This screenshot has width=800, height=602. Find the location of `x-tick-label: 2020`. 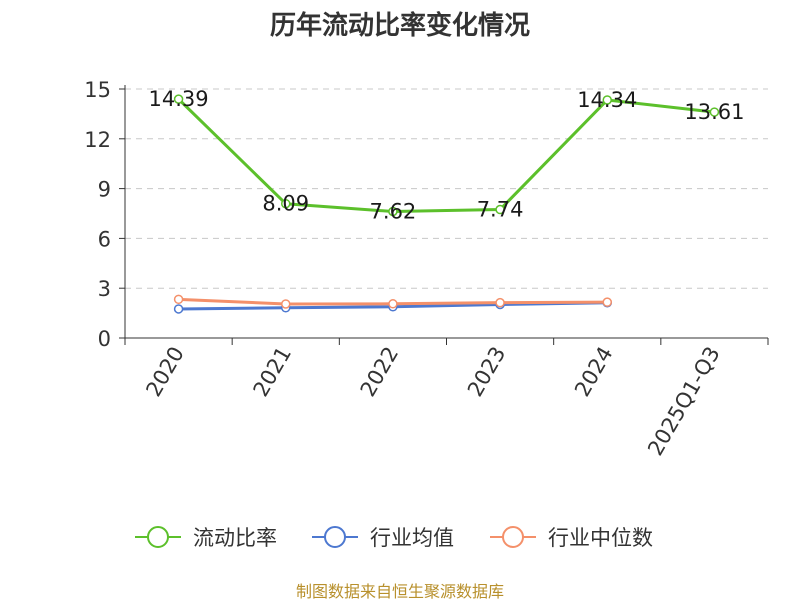

x-tick-label: 2020 is located at coordinates (165, 372).